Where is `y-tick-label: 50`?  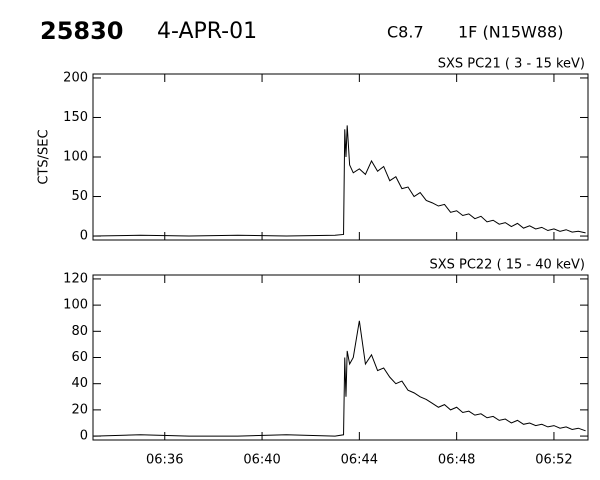 y-tick-label: 50 is located at coordinates (79, 196).